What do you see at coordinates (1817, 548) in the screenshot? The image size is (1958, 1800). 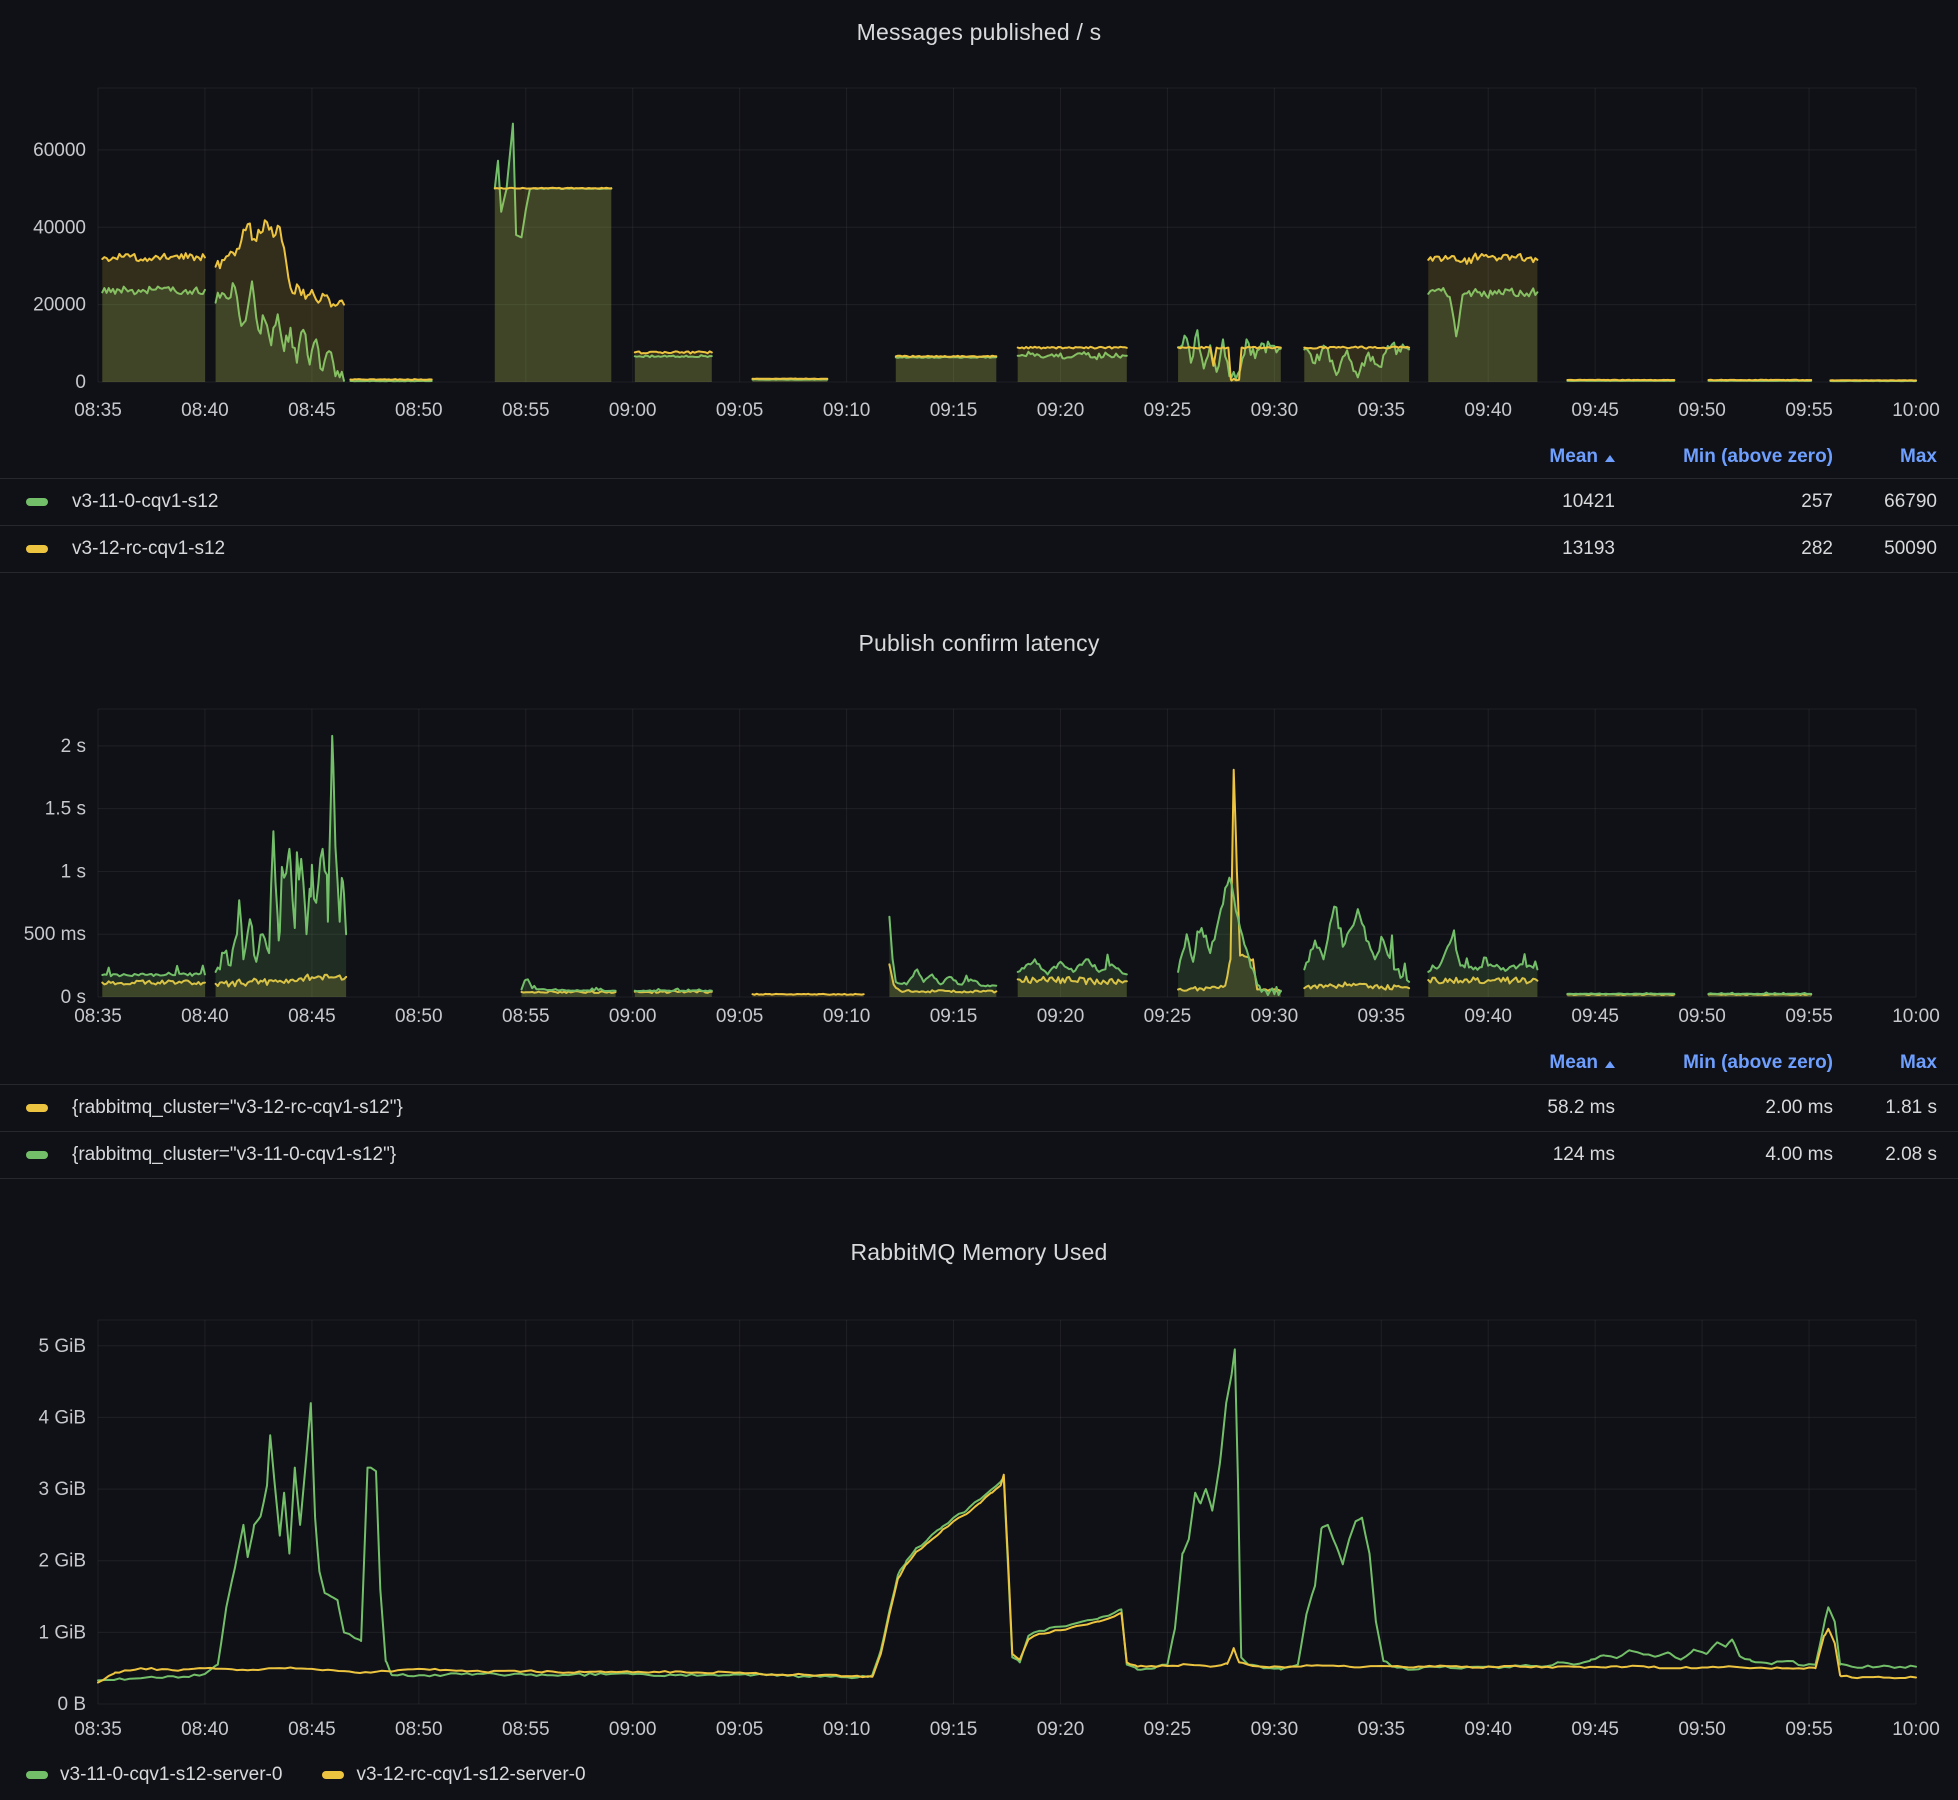 I see `legend-stat-value: 282` at bounding box center [1817, 548].